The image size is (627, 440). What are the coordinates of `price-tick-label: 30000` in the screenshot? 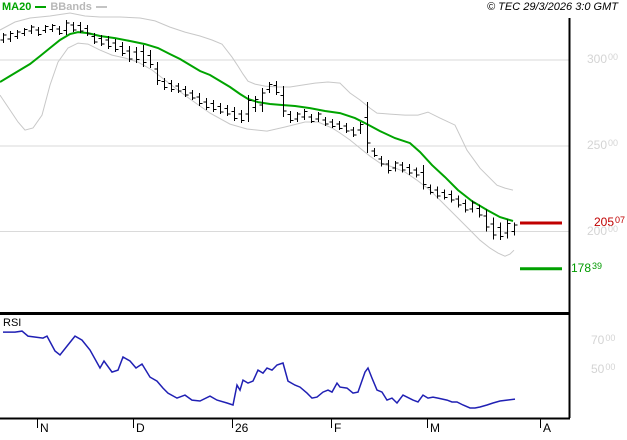 It's located at (602, 59).